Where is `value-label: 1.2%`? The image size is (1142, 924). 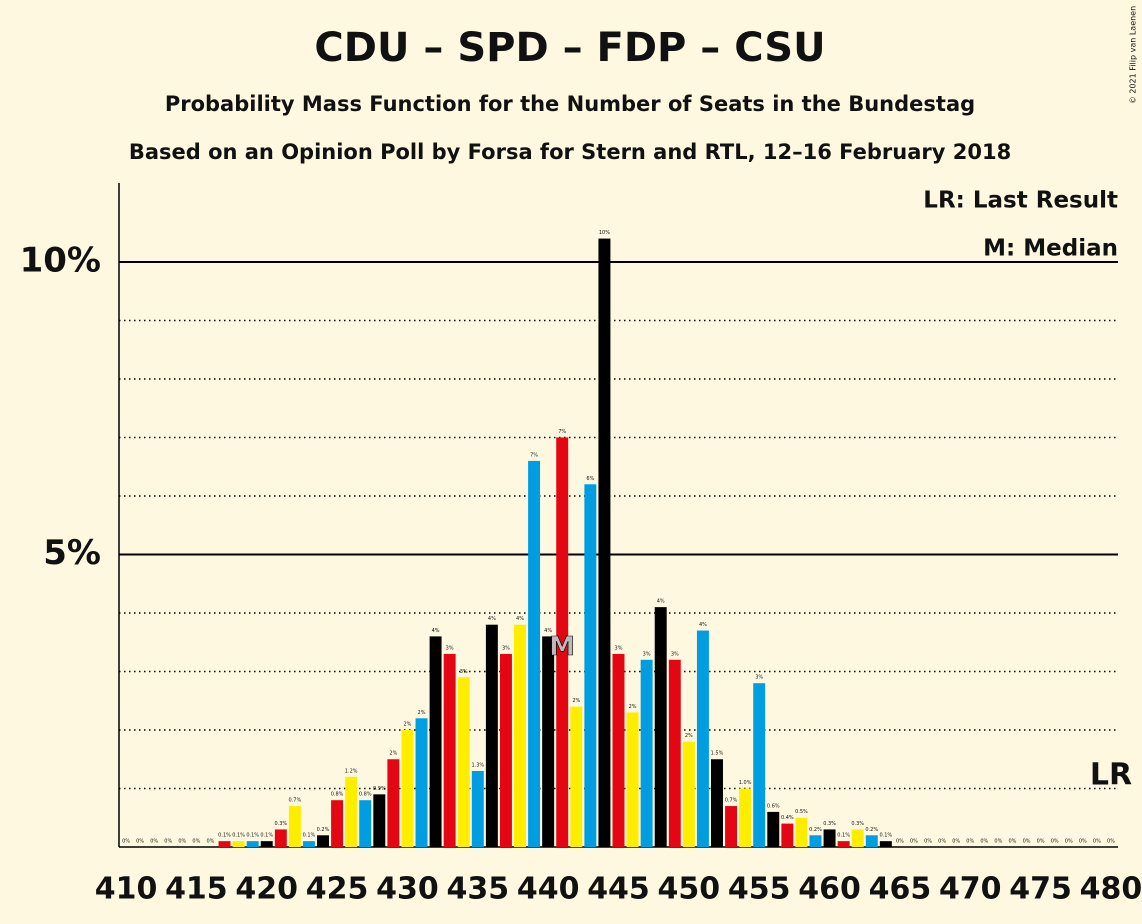 value-label: 1.2% is located at coordinates (351, 771).